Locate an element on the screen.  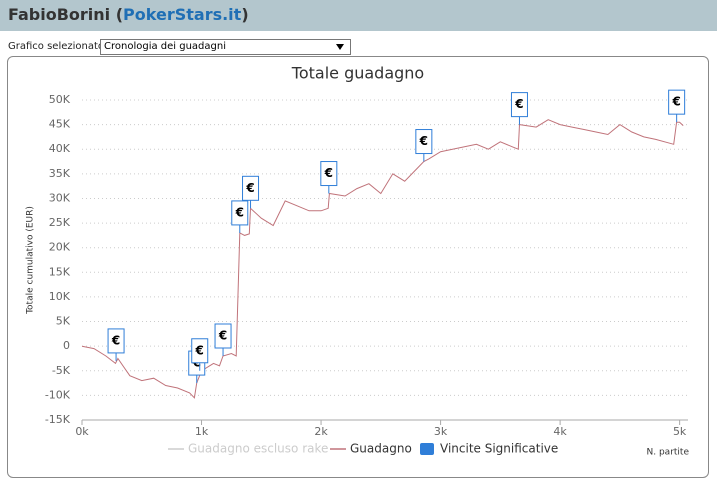
select-arrow is located at coordinates (340, 47).